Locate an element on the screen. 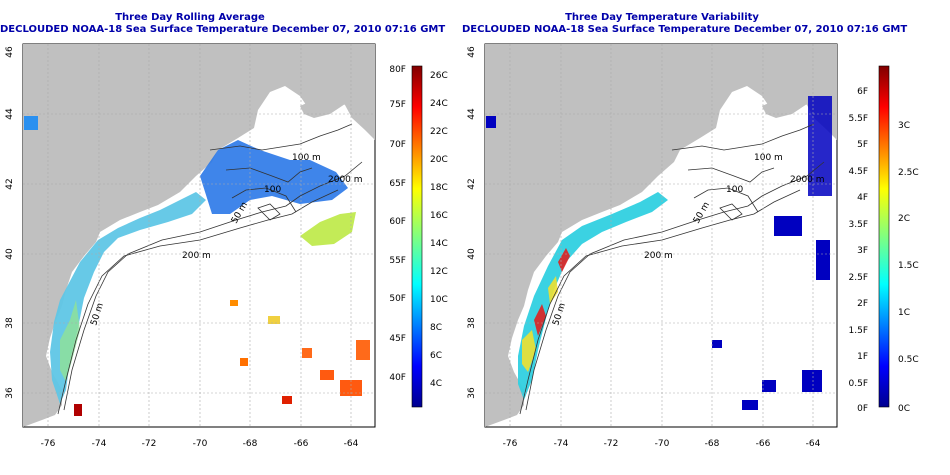 Image resolution: width=950 pixels, height=475 pixels. right-var-warm-band is located at coordinates (540, 324).